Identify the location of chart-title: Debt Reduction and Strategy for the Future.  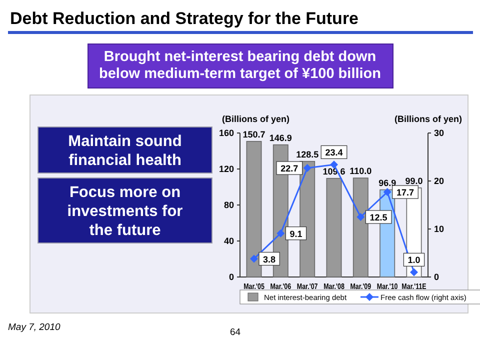
(184, 18).